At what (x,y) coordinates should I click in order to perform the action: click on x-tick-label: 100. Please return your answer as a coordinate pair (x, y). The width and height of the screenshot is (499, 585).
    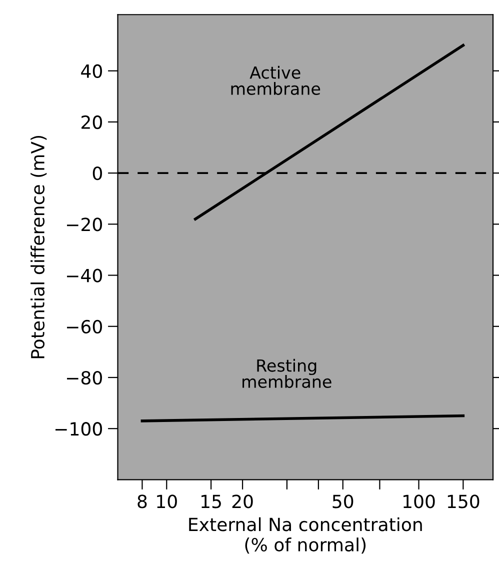
    Looking at the image, I should click on (419, 501).